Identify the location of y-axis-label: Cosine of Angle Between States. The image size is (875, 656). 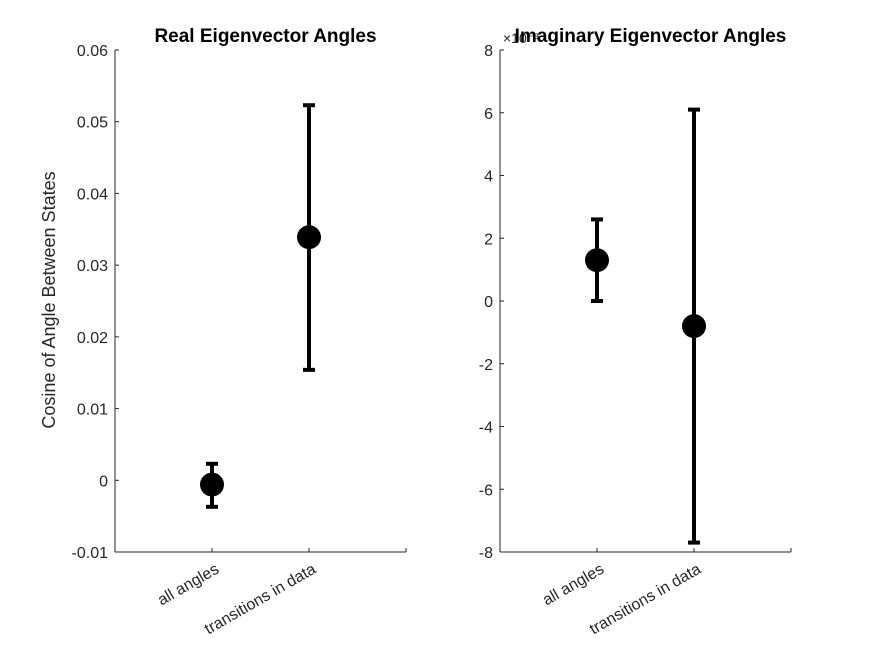
(49, 299).